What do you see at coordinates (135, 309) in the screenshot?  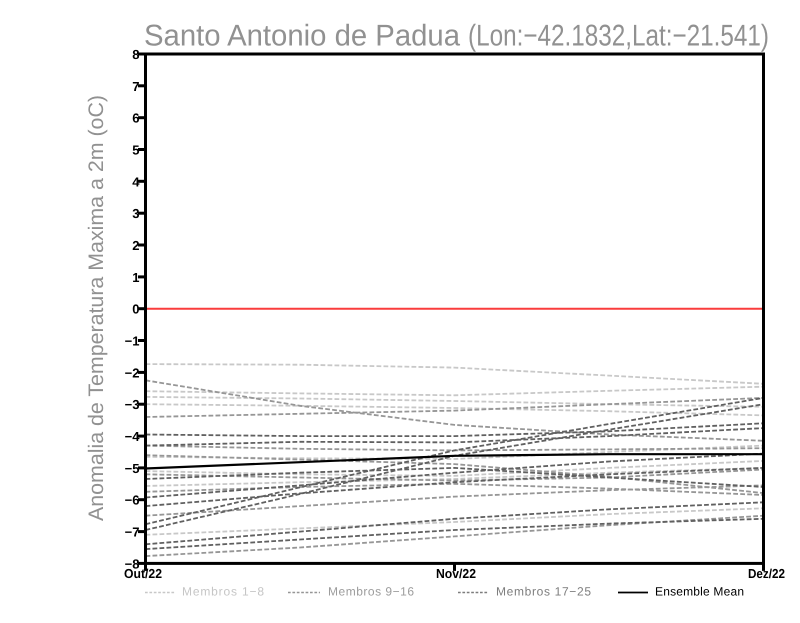 I see `svg-text: 0` at bounding box center [135, 309].